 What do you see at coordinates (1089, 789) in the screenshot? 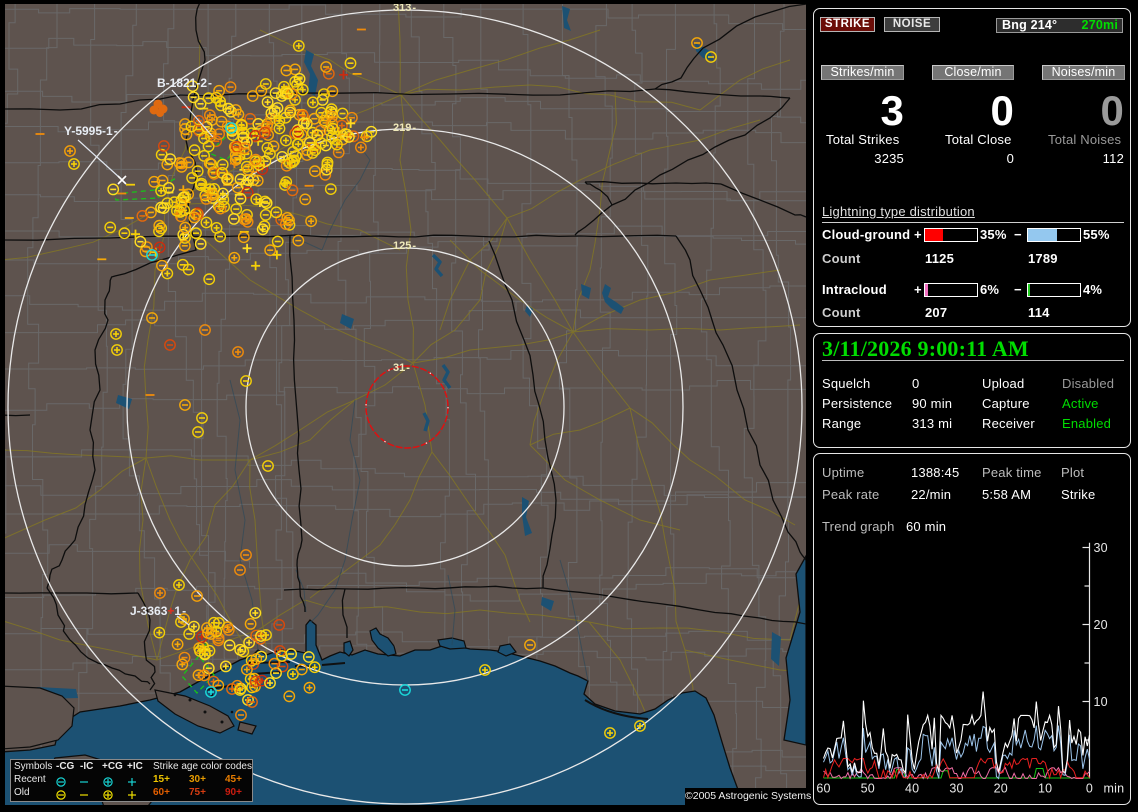
I see `svg-text: 0` at bounding box center [1089, 789].